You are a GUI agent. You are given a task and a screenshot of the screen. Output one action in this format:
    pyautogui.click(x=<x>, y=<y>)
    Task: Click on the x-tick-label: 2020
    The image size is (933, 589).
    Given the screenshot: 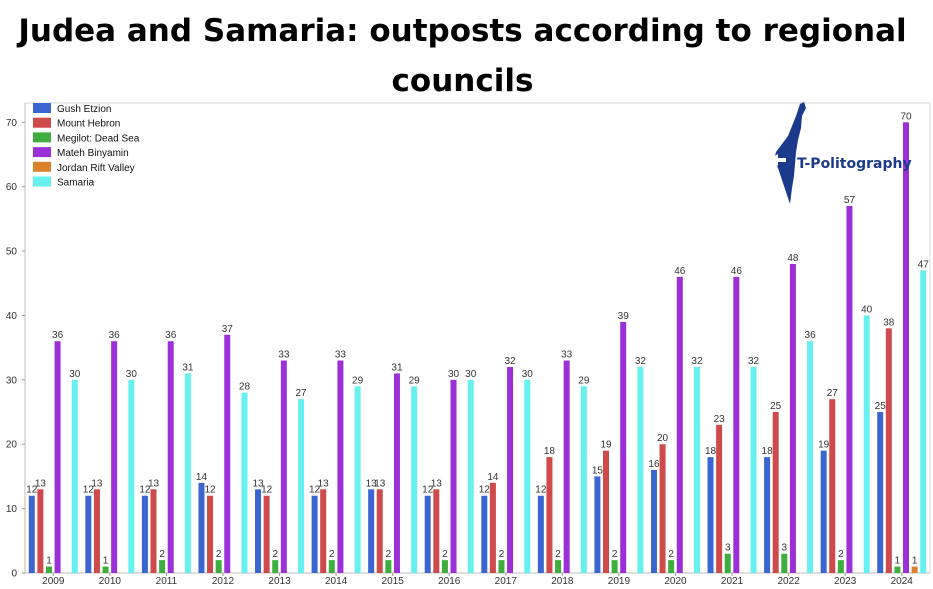 What is the action you would take?
    pyautogui.click(x=675, y=581)
    